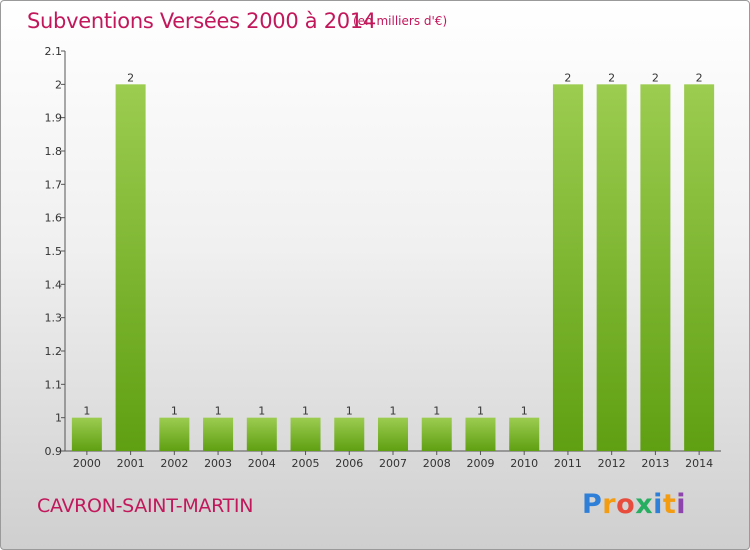 This screenshot has height=550, width=750. I want to click on y-tick-label: 1.9, so click(54, 118).